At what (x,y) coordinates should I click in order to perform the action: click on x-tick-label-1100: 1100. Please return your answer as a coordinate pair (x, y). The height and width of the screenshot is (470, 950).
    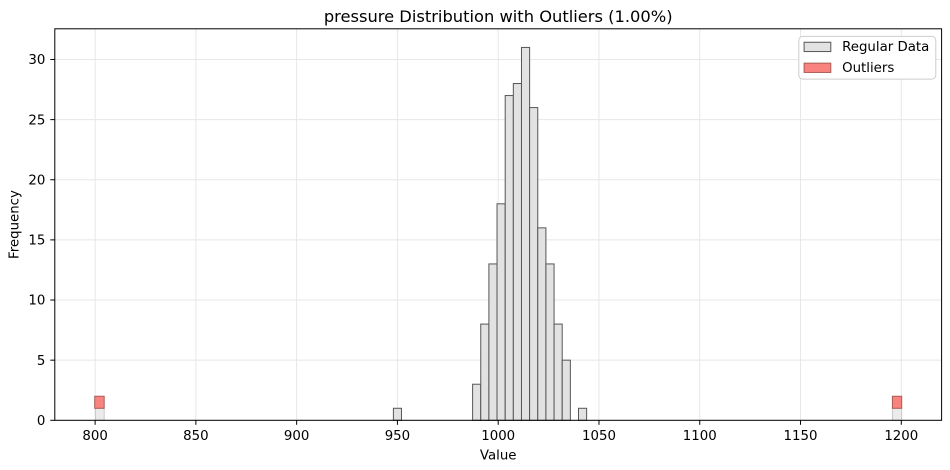
    Looking at the image, I should click on (700, 436).